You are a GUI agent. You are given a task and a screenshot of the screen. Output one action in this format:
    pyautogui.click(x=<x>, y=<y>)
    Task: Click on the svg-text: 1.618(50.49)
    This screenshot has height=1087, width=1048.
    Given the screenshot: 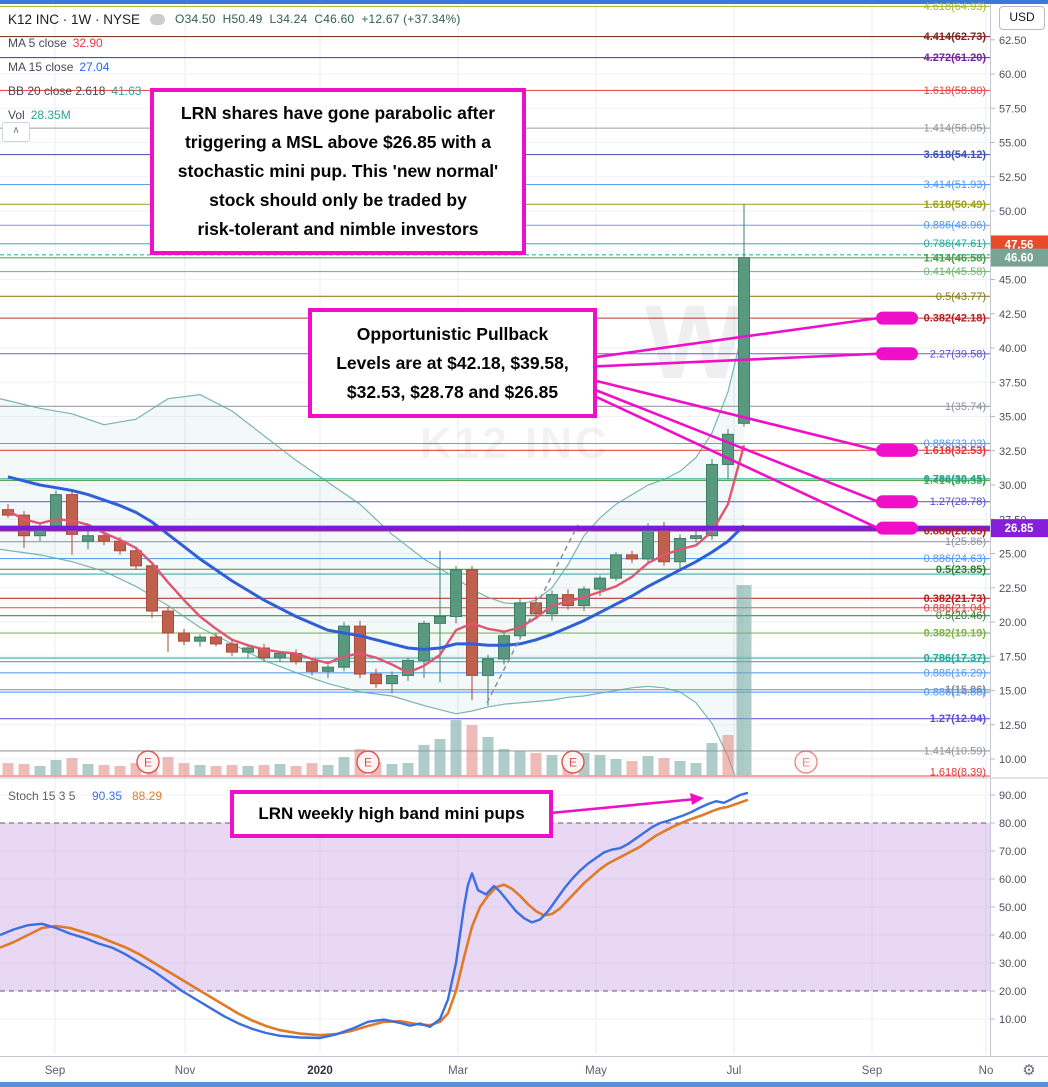 What is the action you would take?
    pyautogui.click(x=955, y=205)
    